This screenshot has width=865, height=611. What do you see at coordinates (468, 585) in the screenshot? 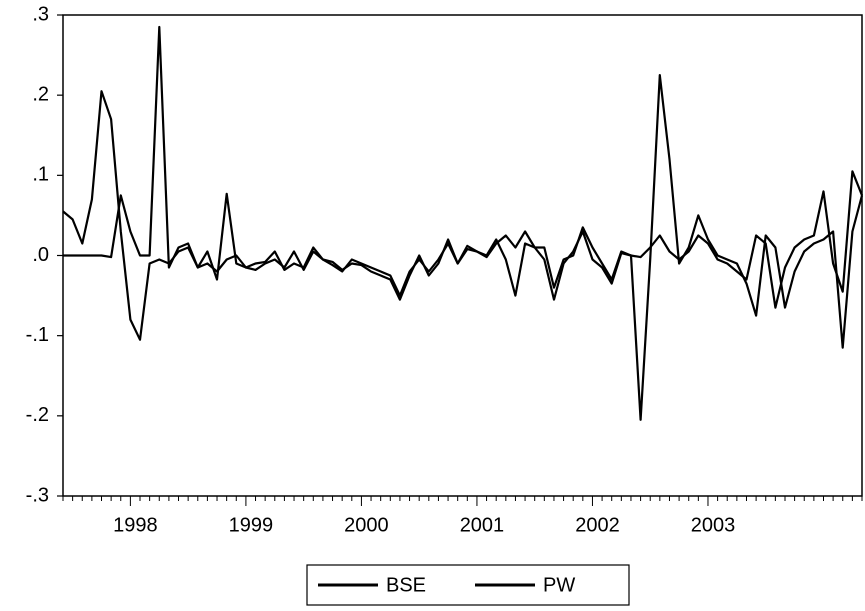
I see `legend-box` at bounding box center [468, 585].